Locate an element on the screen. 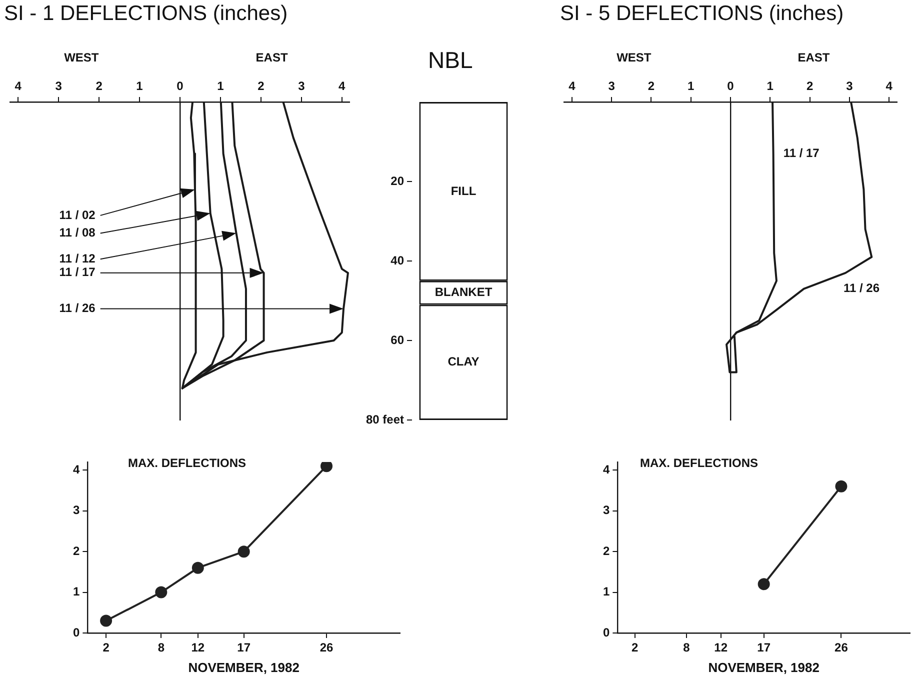  y-tick-label: 80 feet is located at coordinates (385, 419).